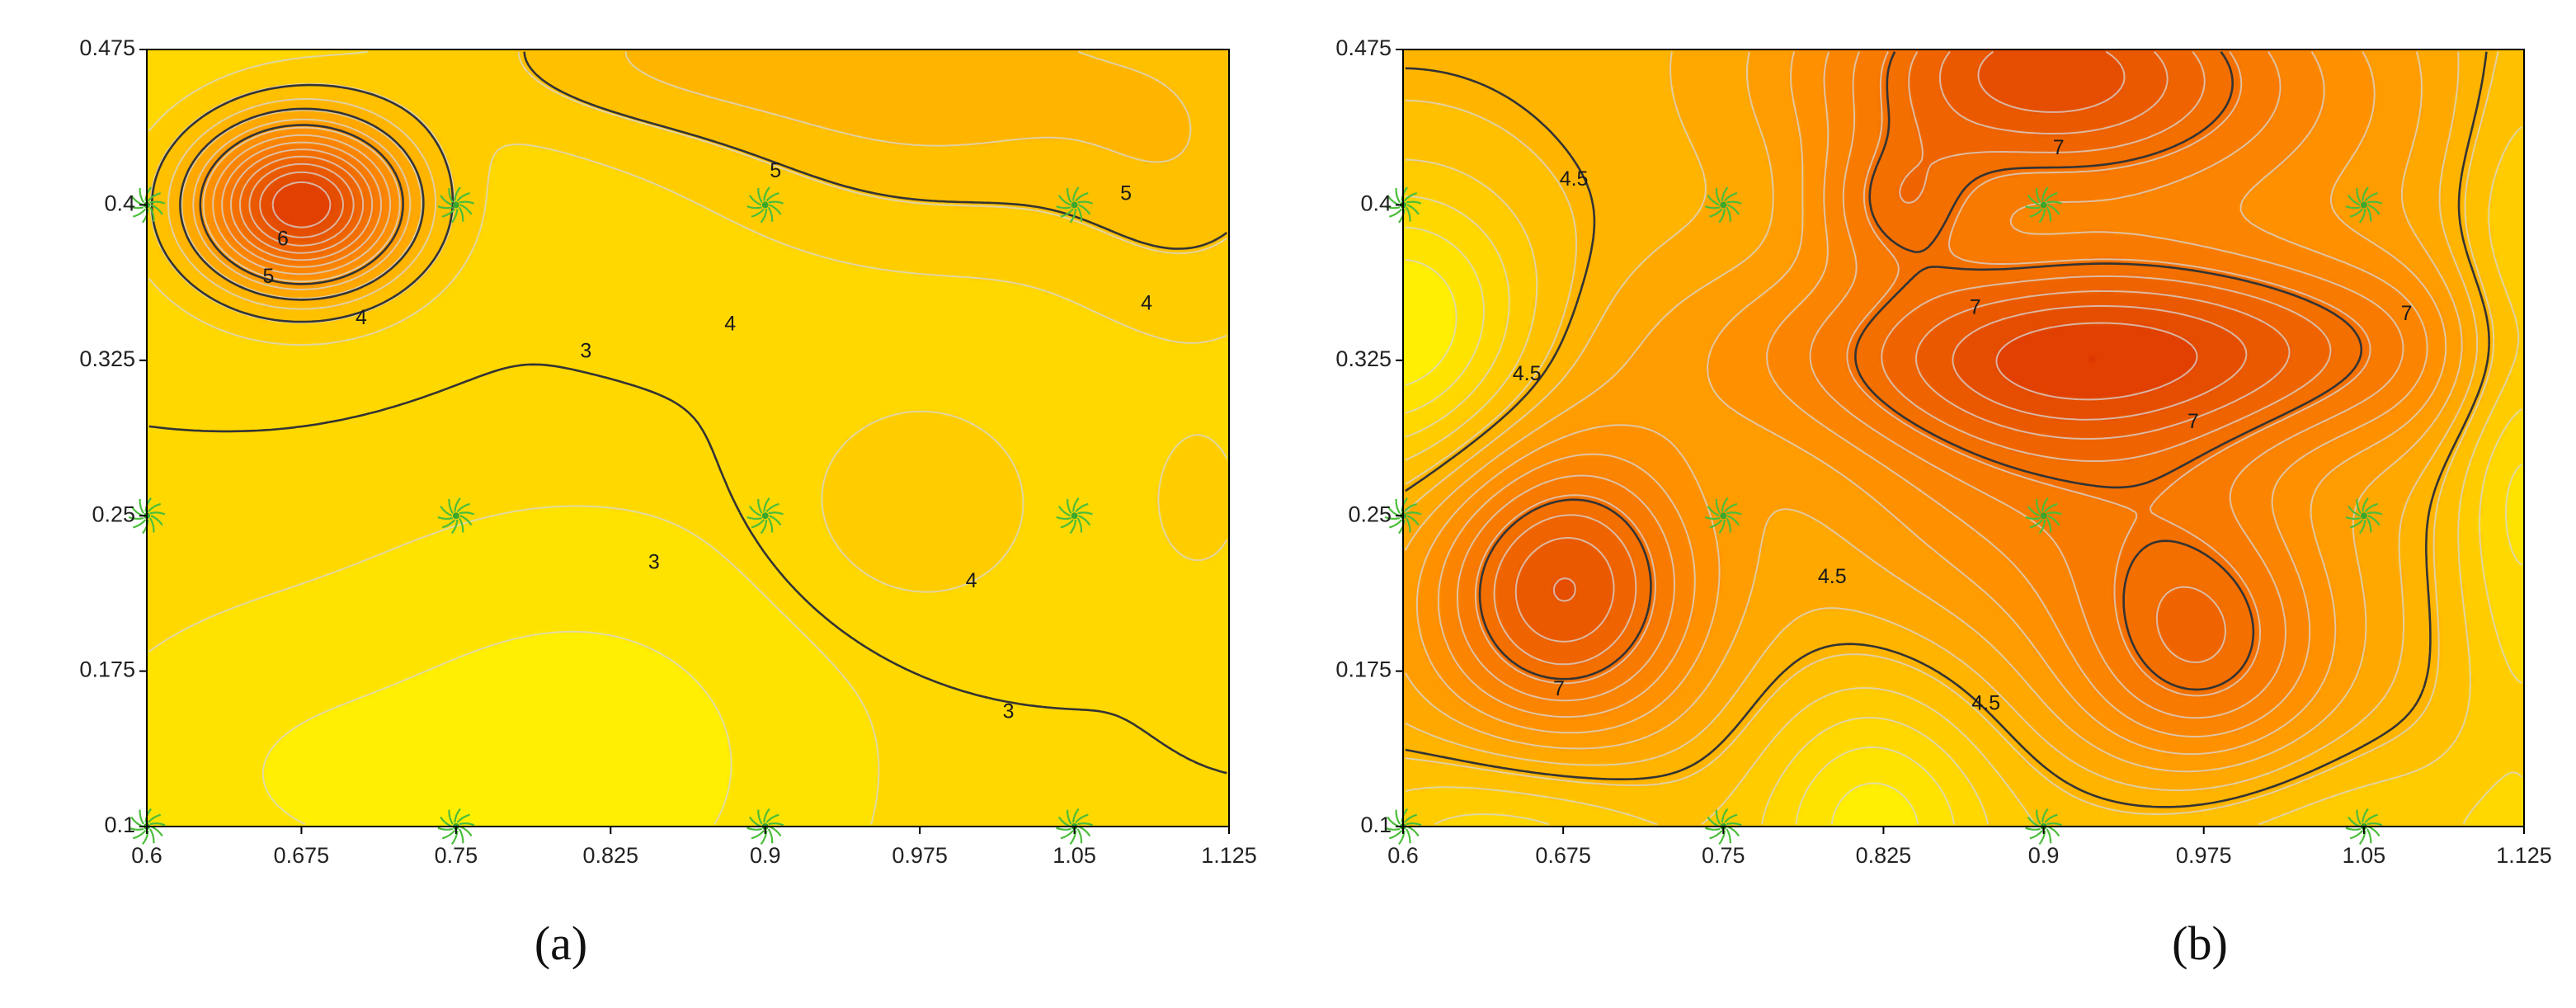  What do you see at coordinates (561, 943) in the screenshot?
I see `panel-label-a: (a)` at bounding box center [561, 943].